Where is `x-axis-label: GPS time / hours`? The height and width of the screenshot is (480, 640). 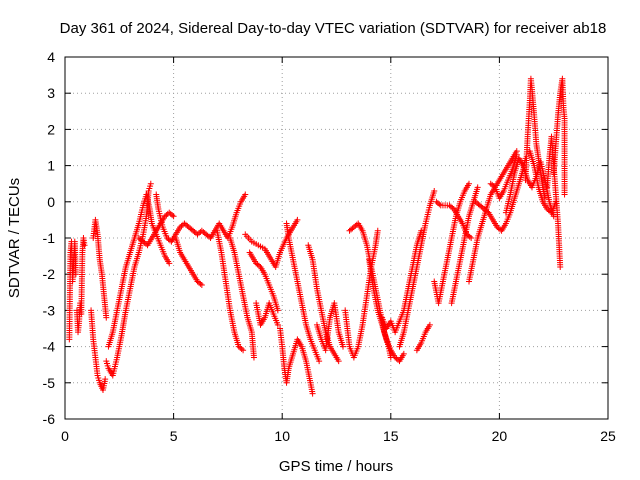 x-axis-label: GPS time / hours is located at coordinates (336, 466).